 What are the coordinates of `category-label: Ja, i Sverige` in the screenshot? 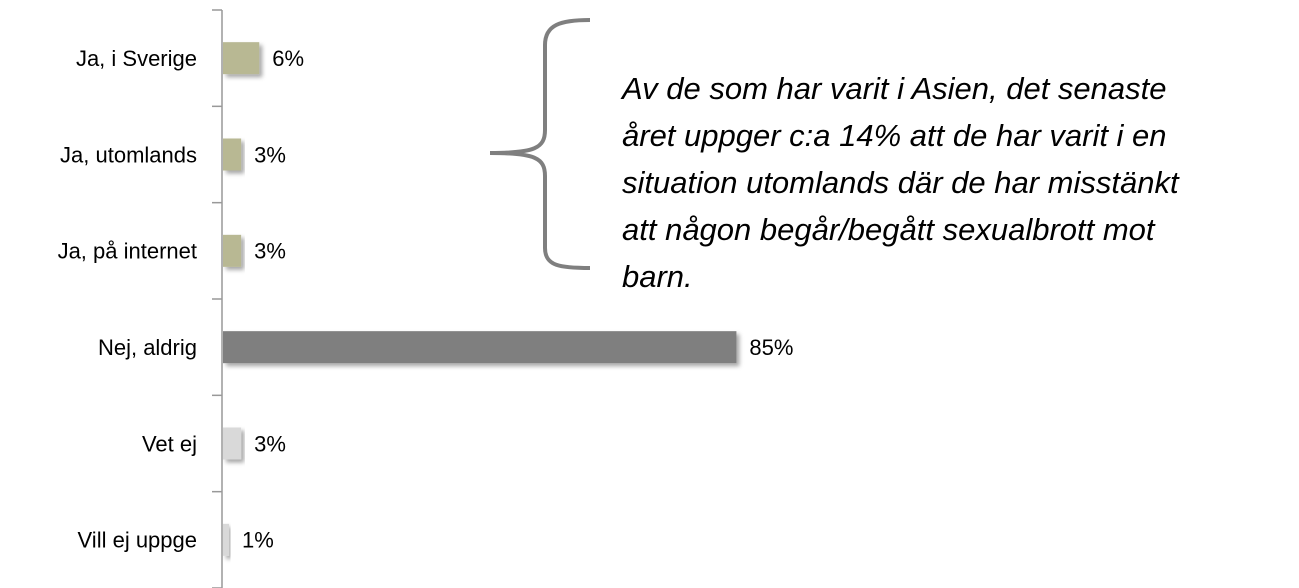 It's located at (136, 58).